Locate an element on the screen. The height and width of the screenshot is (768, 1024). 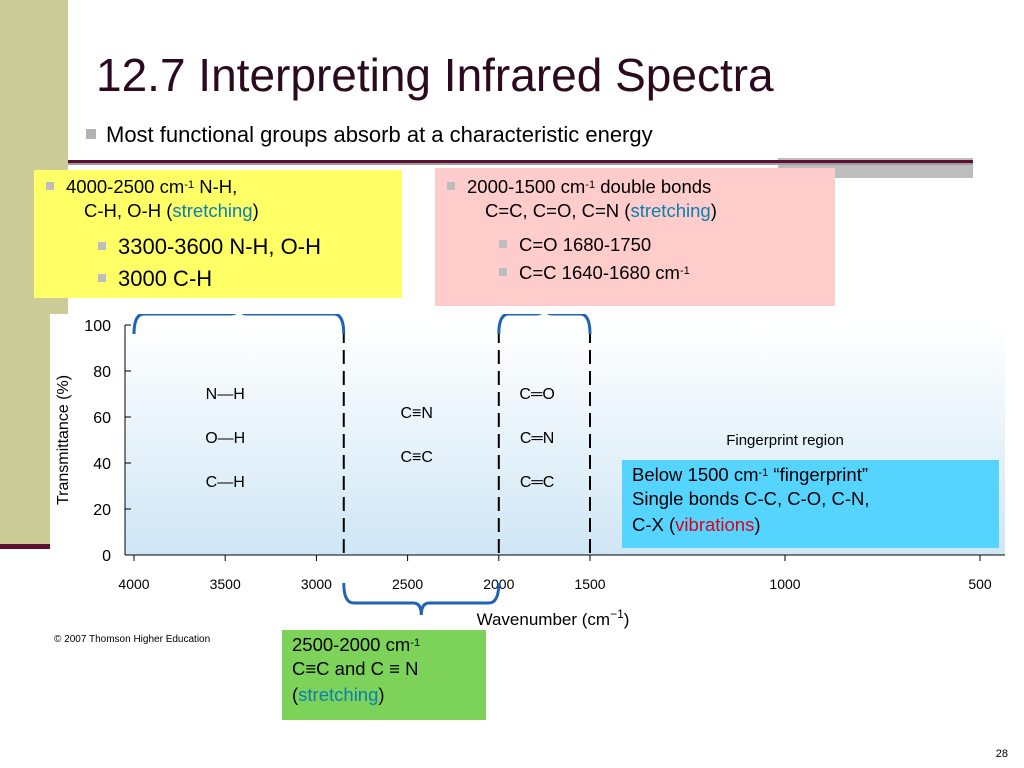
x-tick-label: 1500 is located at coordinates (589, 584).